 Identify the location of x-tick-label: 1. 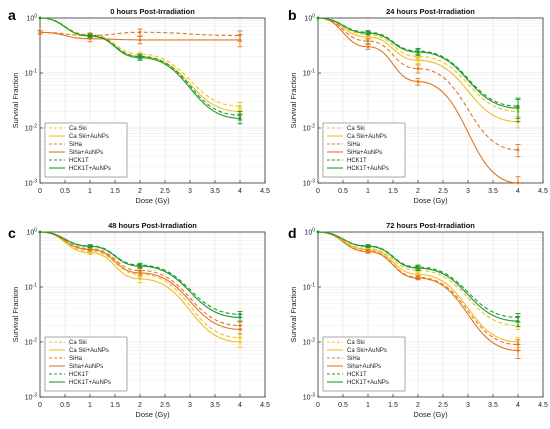
(368, 191).